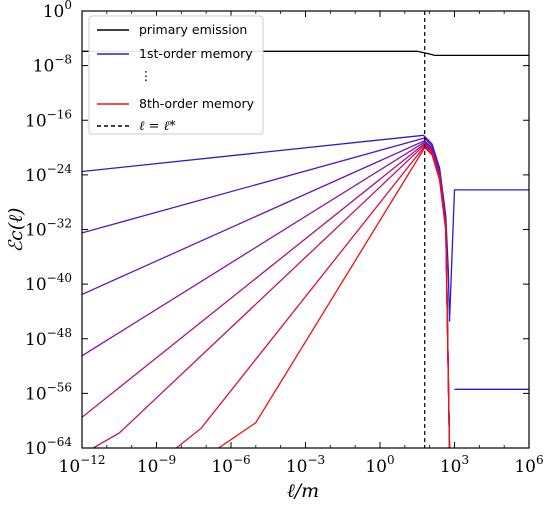 The height and width of the screenshot is (506, 548). What do you see at coordinates (197, 103) in the screenshot?
I see `legend-label: 8th-order memory` at bounding box center [197, 103].